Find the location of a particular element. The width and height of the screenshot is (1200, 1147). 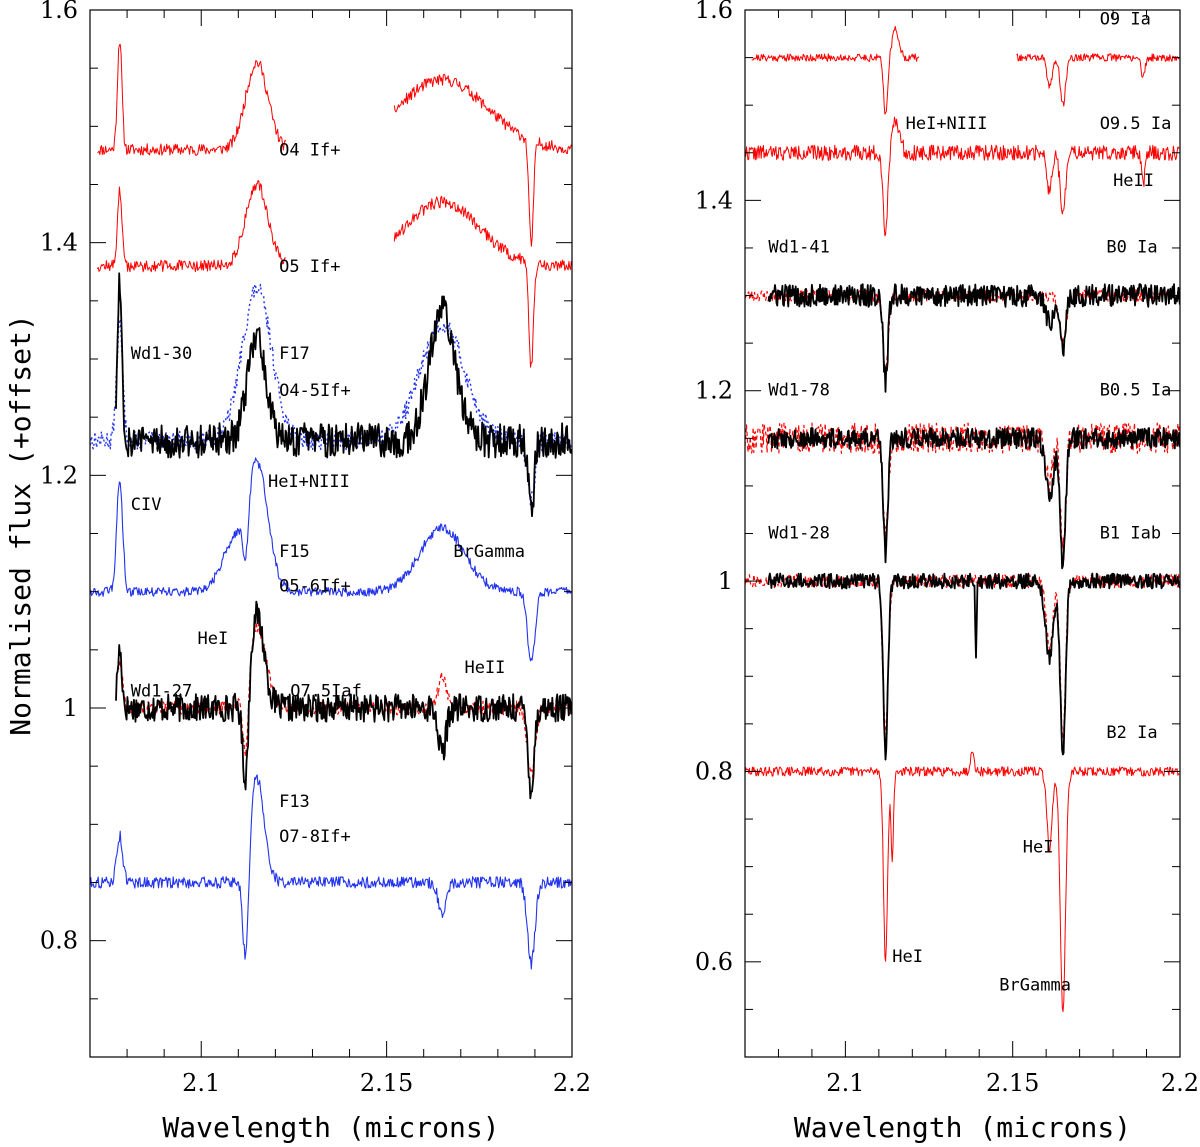

annotation-label: CIV is located at coordinates (146, 505).